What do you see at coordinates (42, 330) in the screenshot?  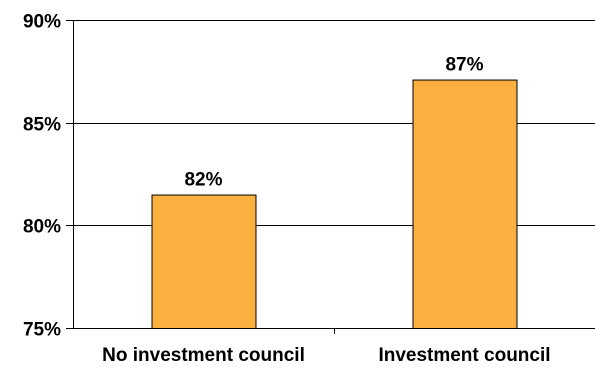 I see `y-tick-label: 75%` at bounding box center [42, 330].